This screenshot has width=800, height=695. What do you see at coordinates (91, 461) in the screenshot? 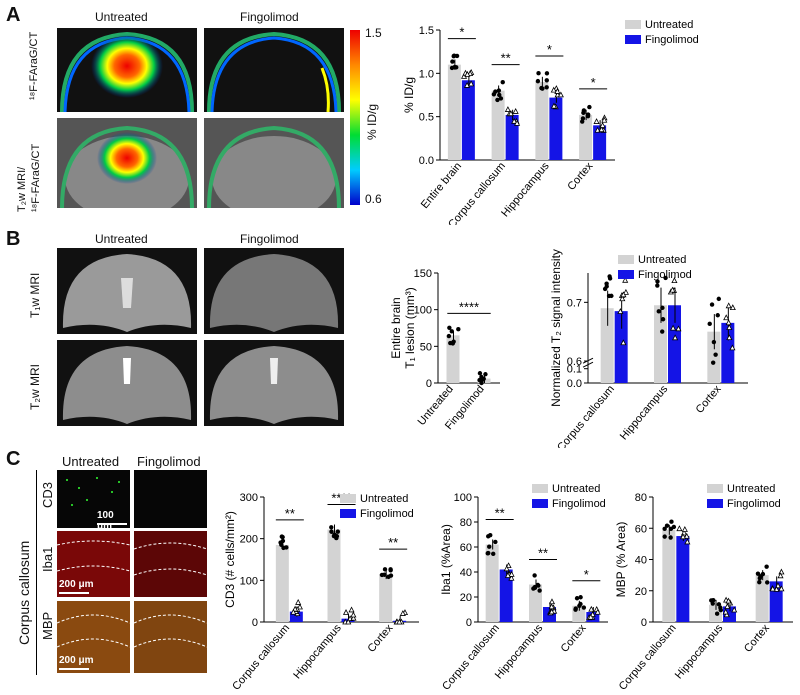
I see `c-col-untreated: Untreated` at bounding box center [91, 461].